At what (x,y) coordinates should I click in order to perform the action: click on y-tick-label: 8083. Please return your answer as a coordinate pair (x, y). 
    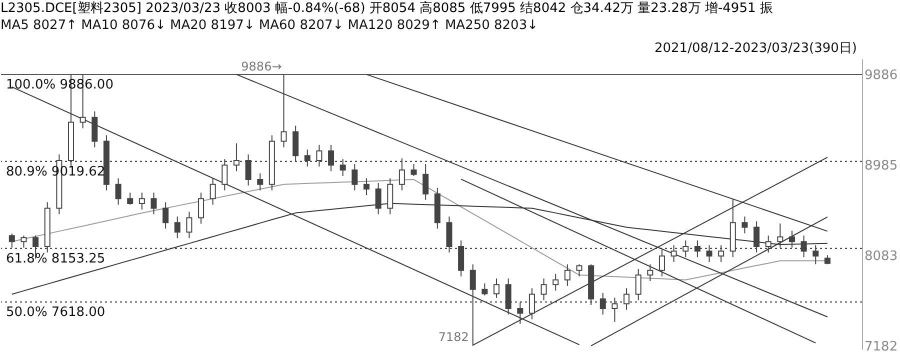
    Looking at the image, I should click on (881, 256).